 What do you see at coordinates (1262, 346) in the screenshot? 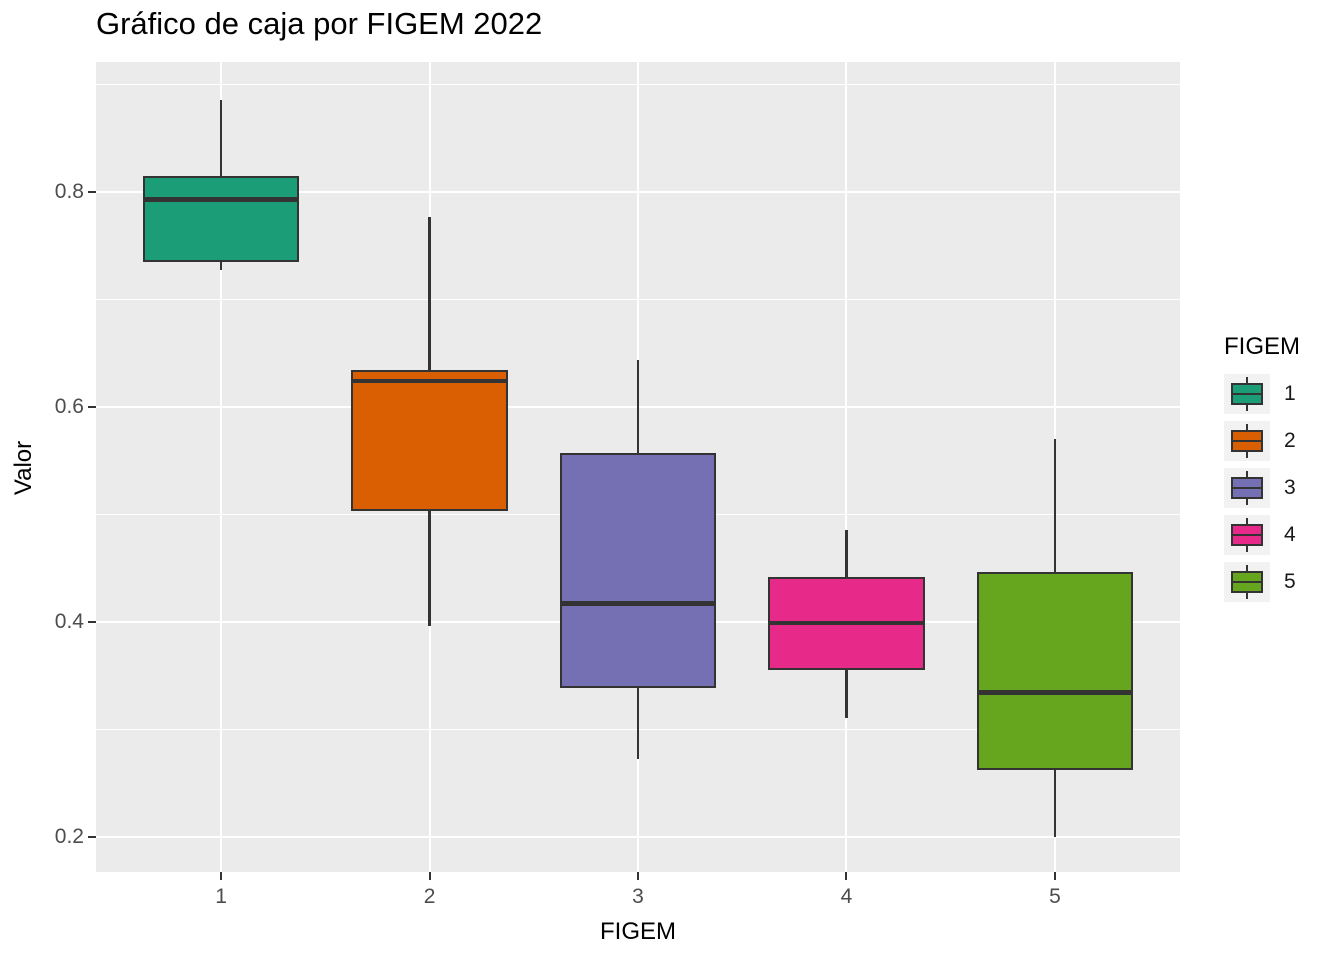
I see `legend-title: FIGEM` at bounding box center [1262, 346].